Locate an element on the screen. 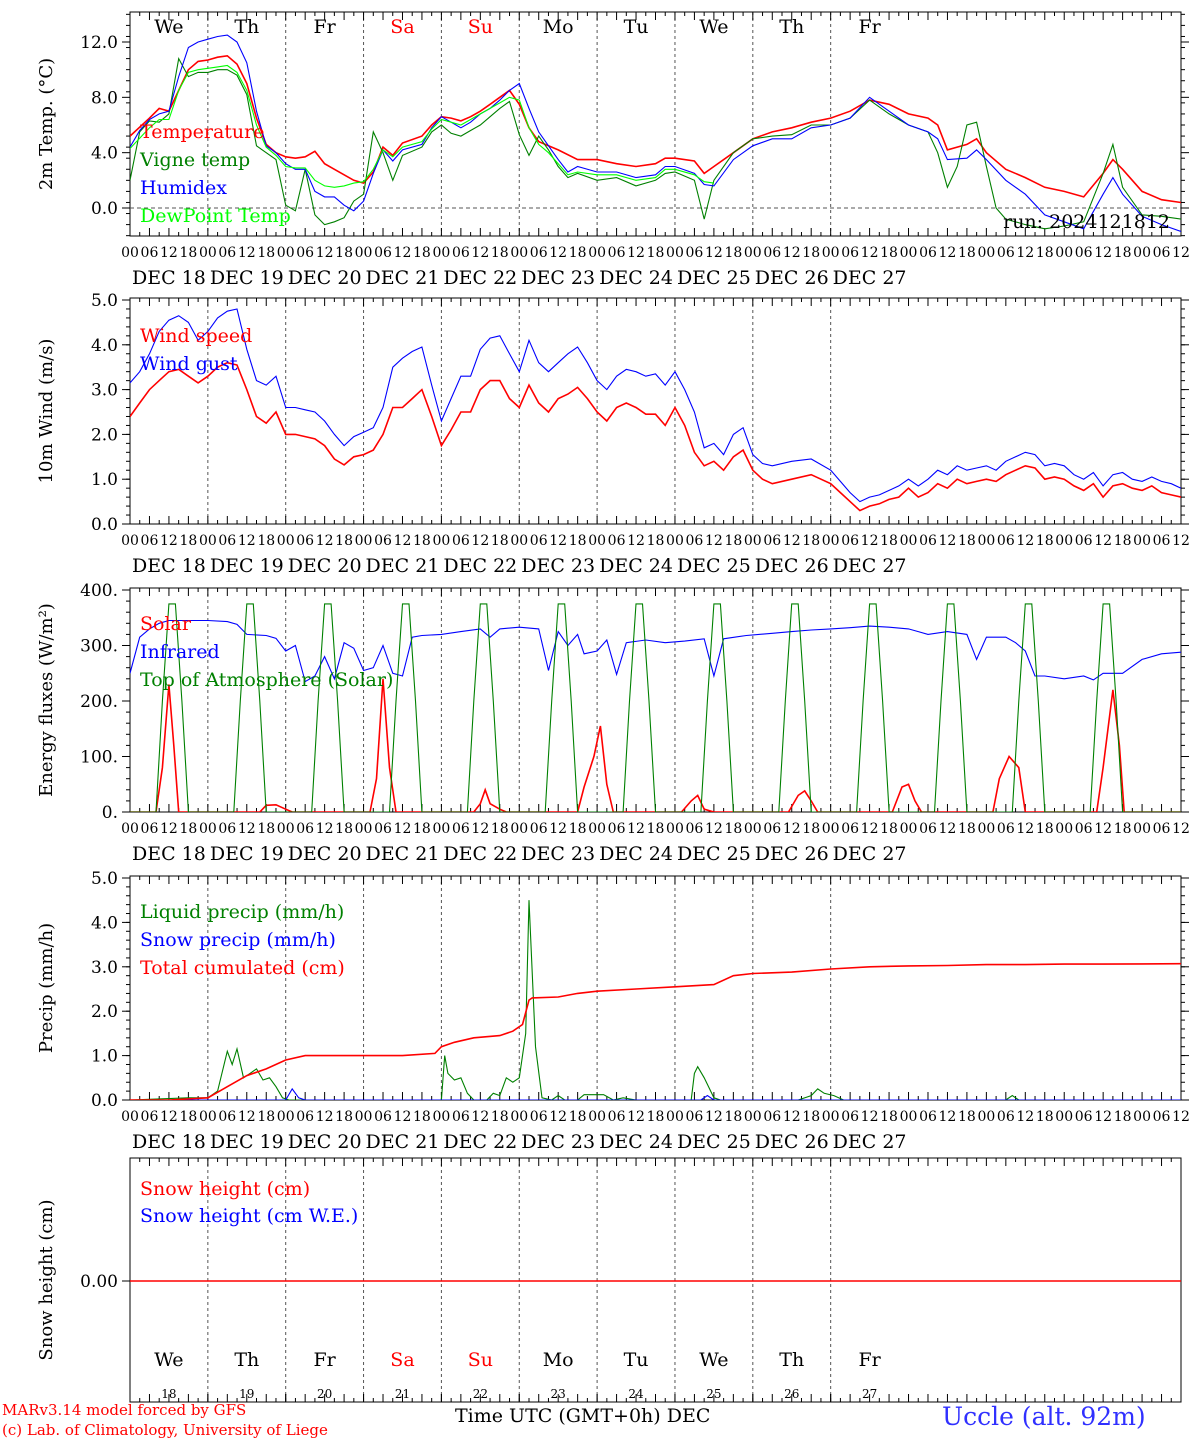 This screenshot has width=1194, height=1445. day-abbr: Sa is located at coordinates (402, 27).